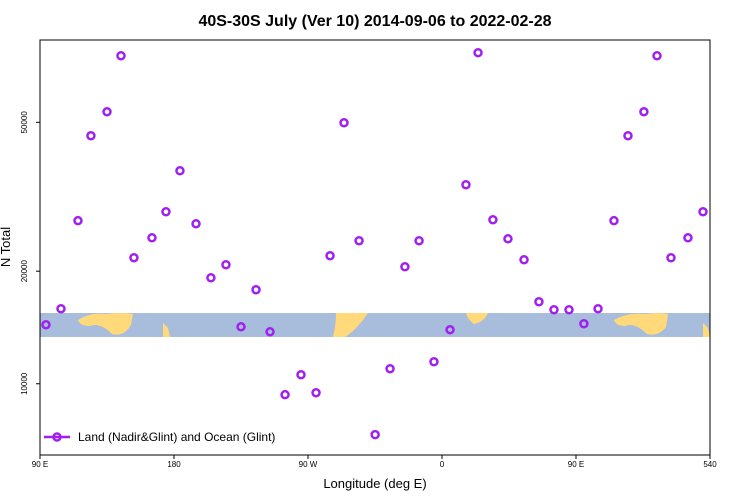 This screenshot has width=750, height=500. What do you see at coordinates (24, 122) in the screenshot?
I see `y-tick-label: 50000` at bounding box center [24, 122].